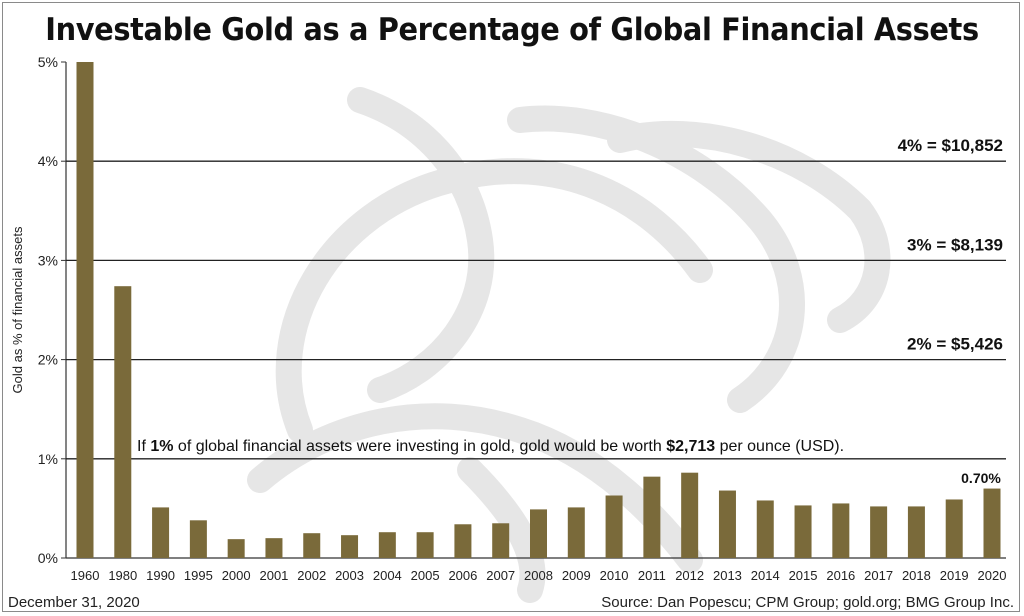 The width and height of the screenshot is (1024, 616). I want to click on x-tick-label: 2013, so click(727, 575).